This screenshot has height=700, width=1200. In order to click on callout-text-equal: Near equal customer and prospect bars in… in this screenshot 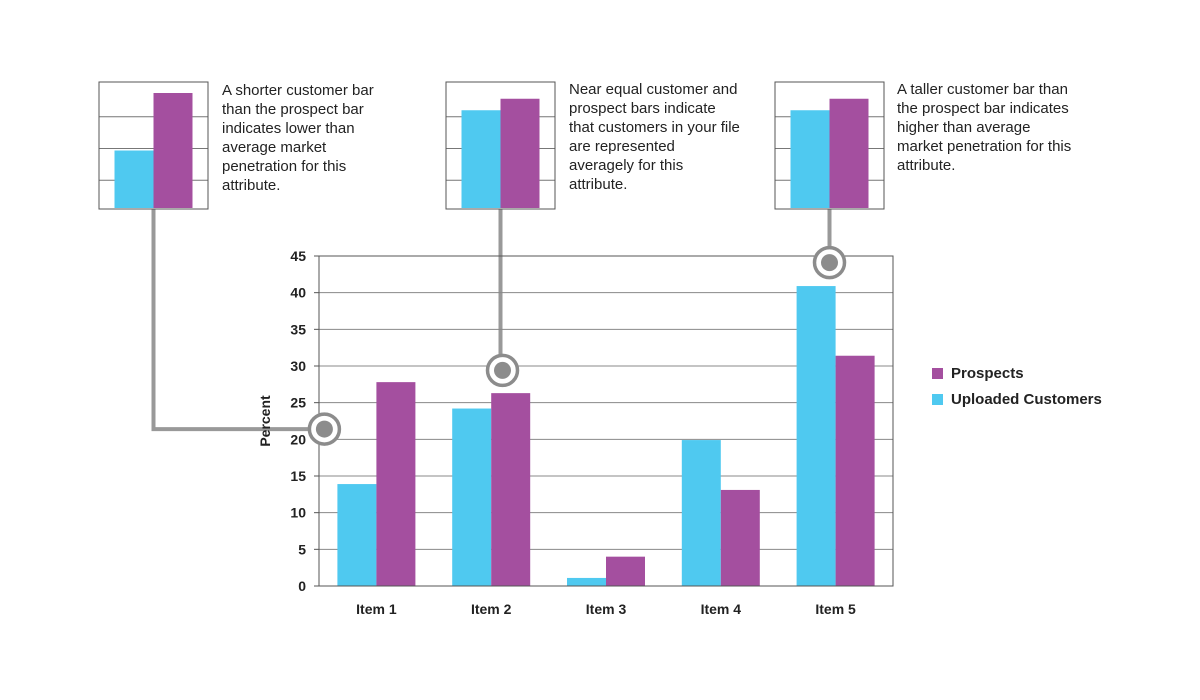, I will do `click(654, 137)`.